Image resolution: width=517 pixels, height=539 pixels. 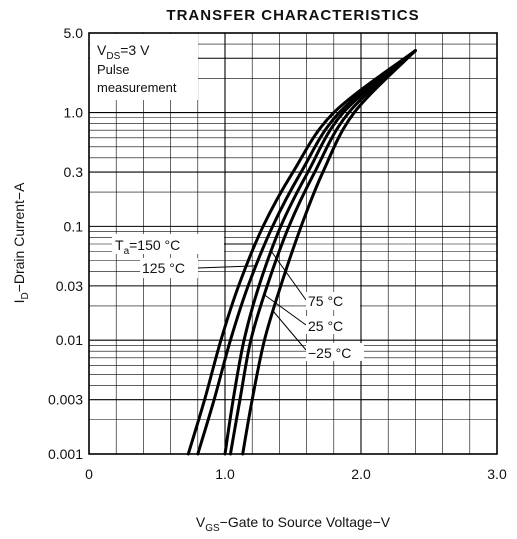 What do you see at coordinates (74, 113) in the screenshot?
I see `y-tick-label: 1.0` at bounding box center [74, 113].